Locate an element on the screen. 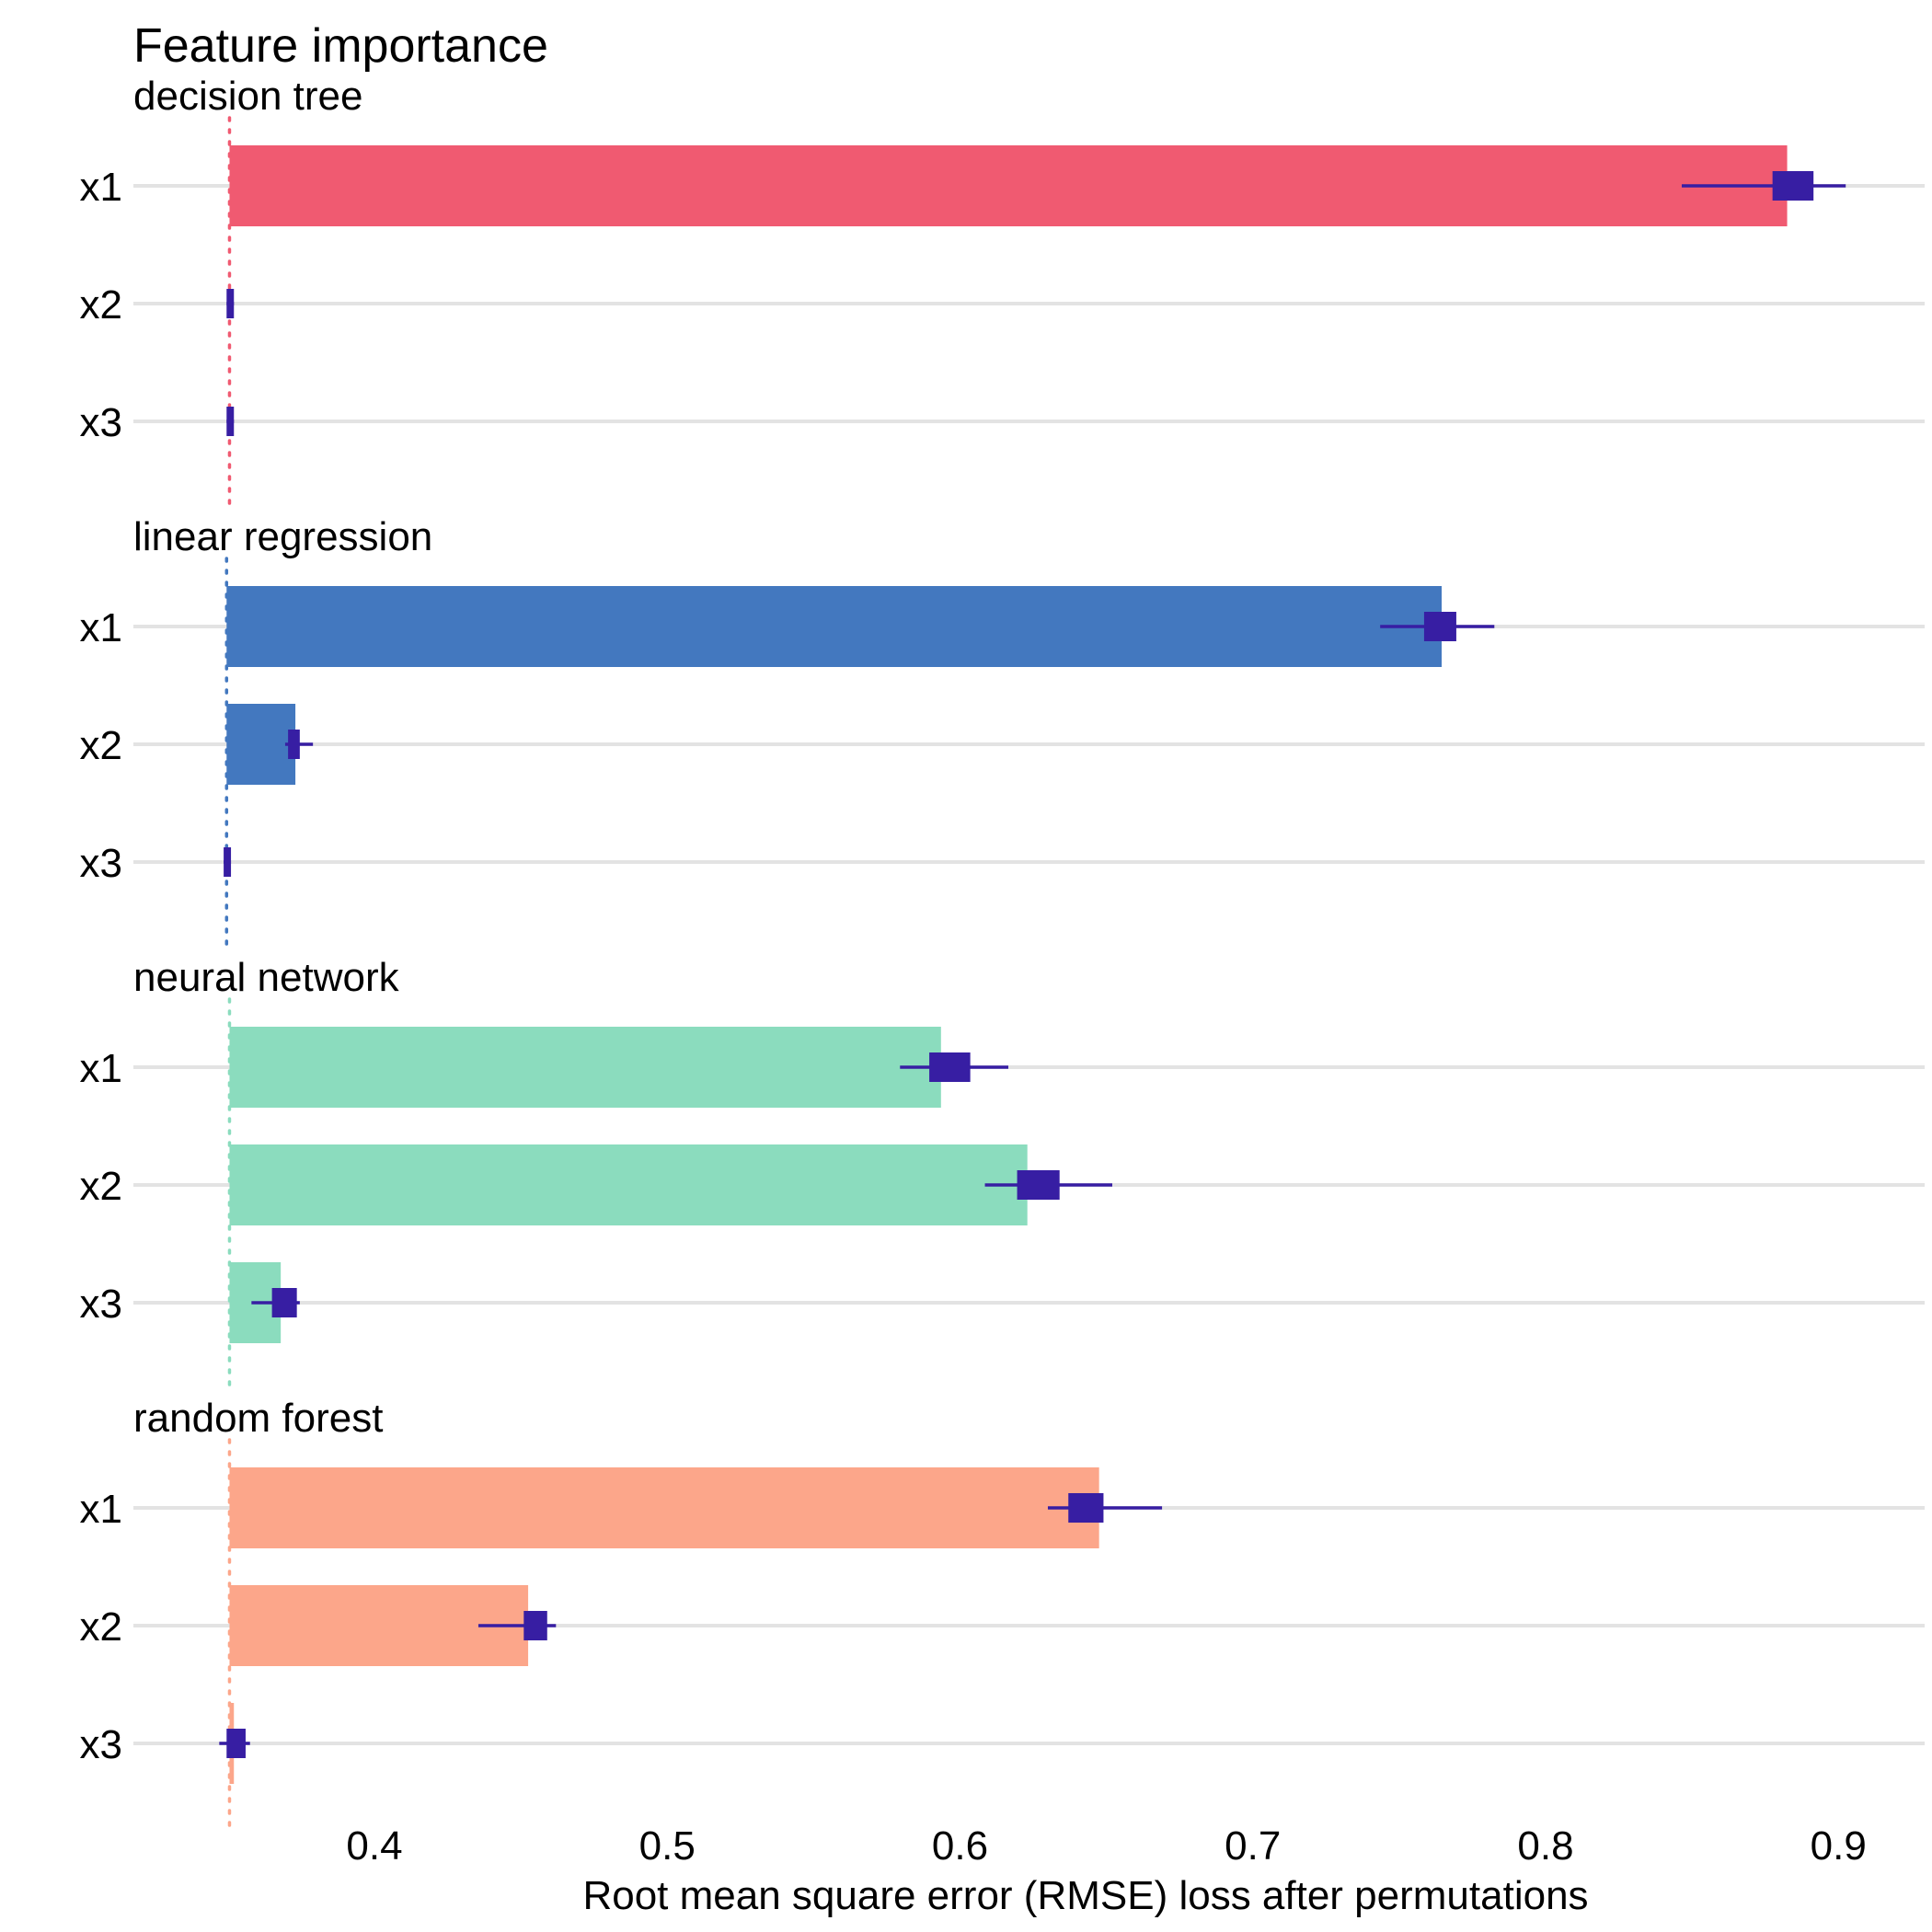 The height and width of the screenshot is (1932, 1932). x-tick-label: 0.9 is located at coordinates (1839, 1846).